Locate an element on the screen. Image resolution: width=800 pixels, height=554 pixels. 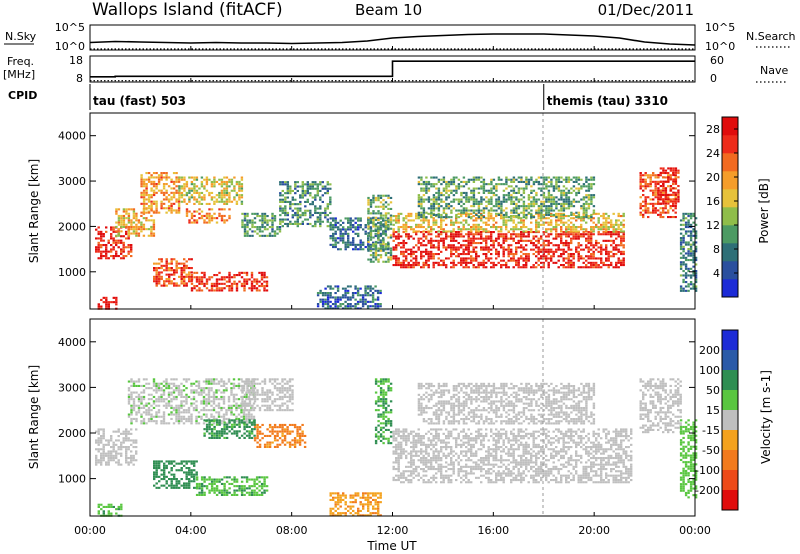
nsearch-tick-bottom: 10^0 is located at coordinates (720, 46).